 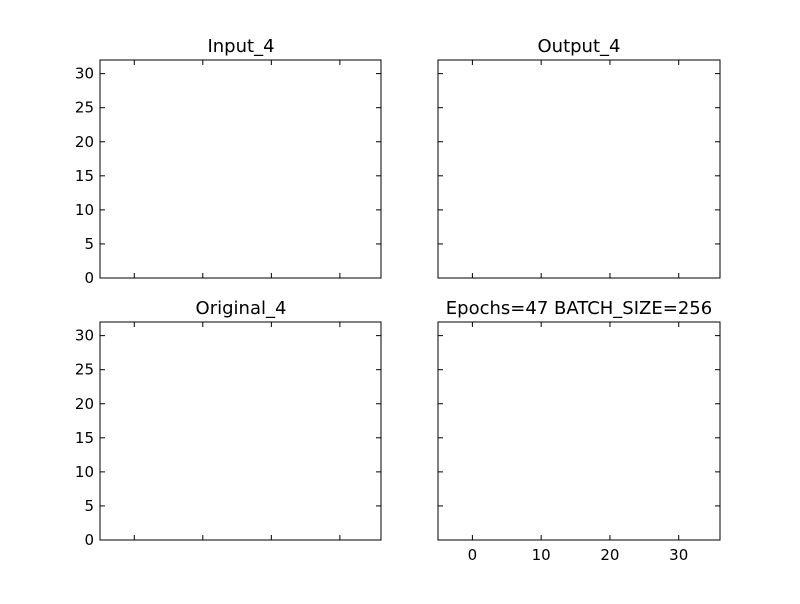 I want to click on panel-title: Original_4, so click(x=241, y=308).